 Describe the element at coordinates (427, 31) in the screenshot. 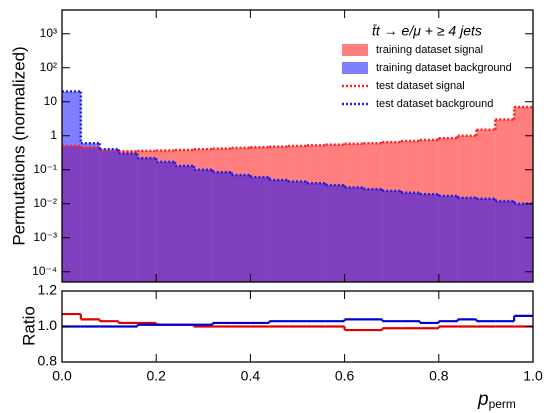

I see `legend-title: t̄t → e/μ + ≥ 4 jets` at that location.